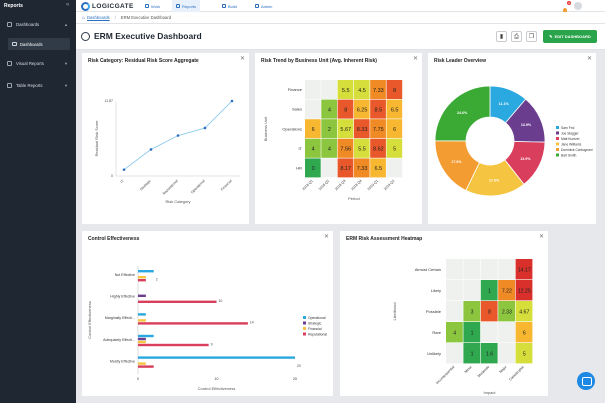 The height and width of the screenshot is (403, 605). I want to click on print-button: ⎙, so click(516, 36).